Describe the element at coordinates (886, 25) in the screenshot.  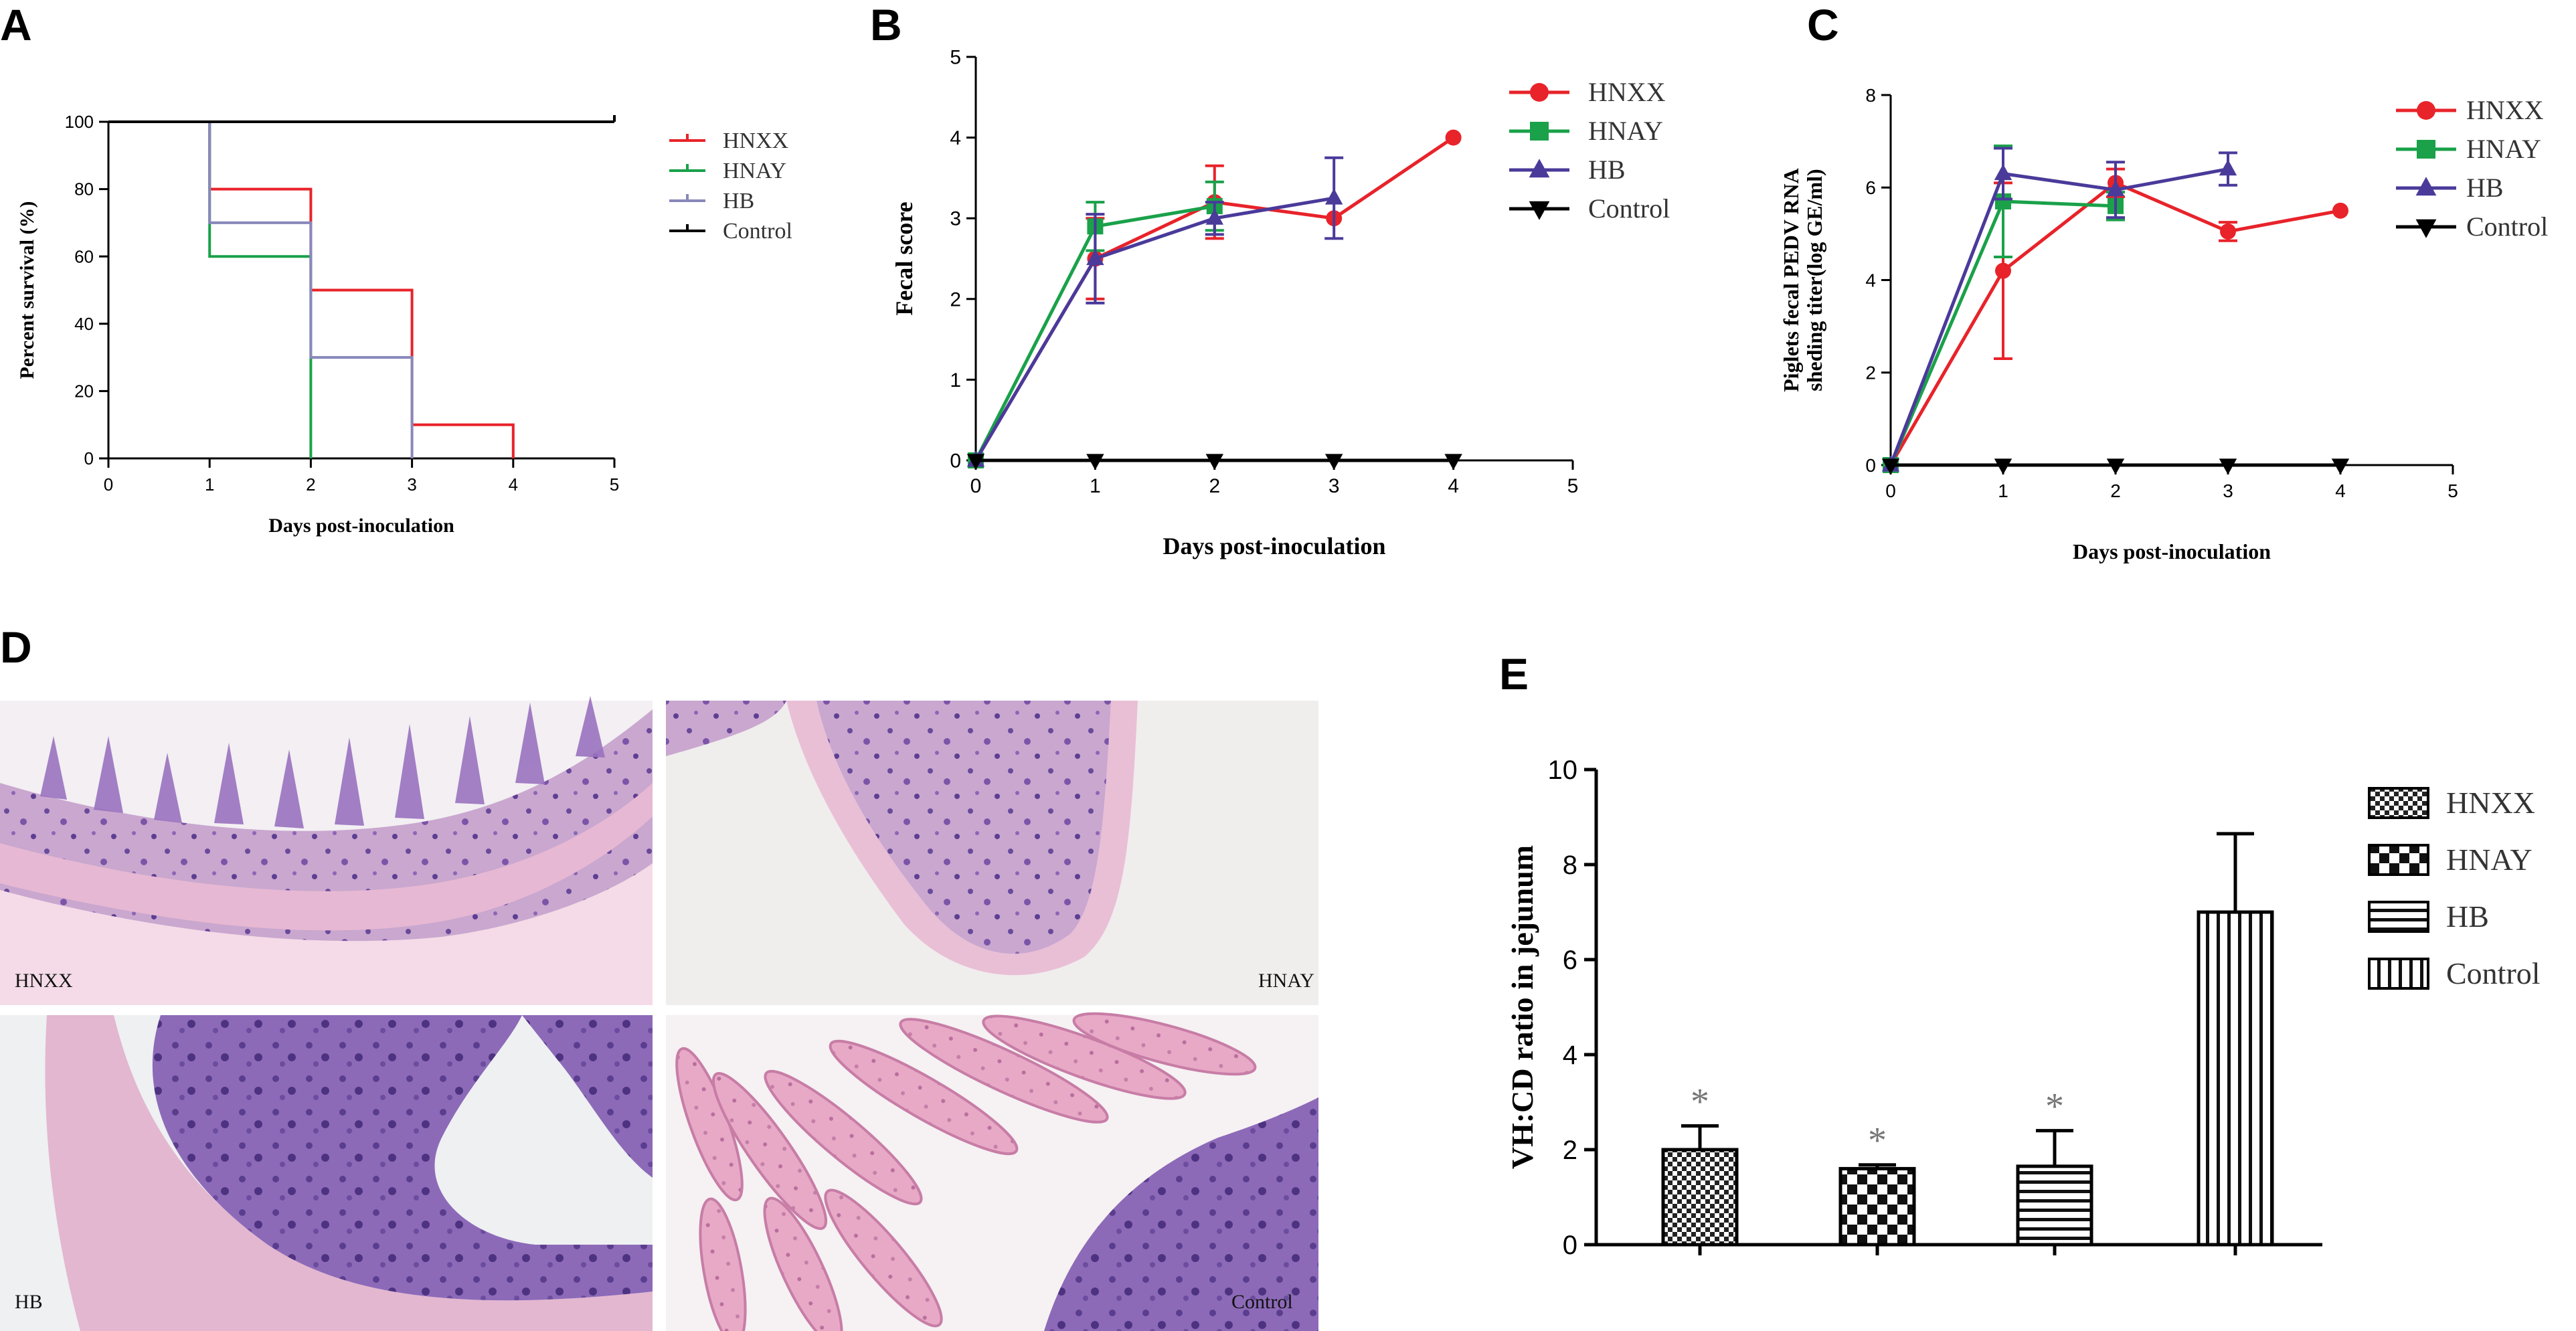
I see `panel-letter-b: B` at that location.